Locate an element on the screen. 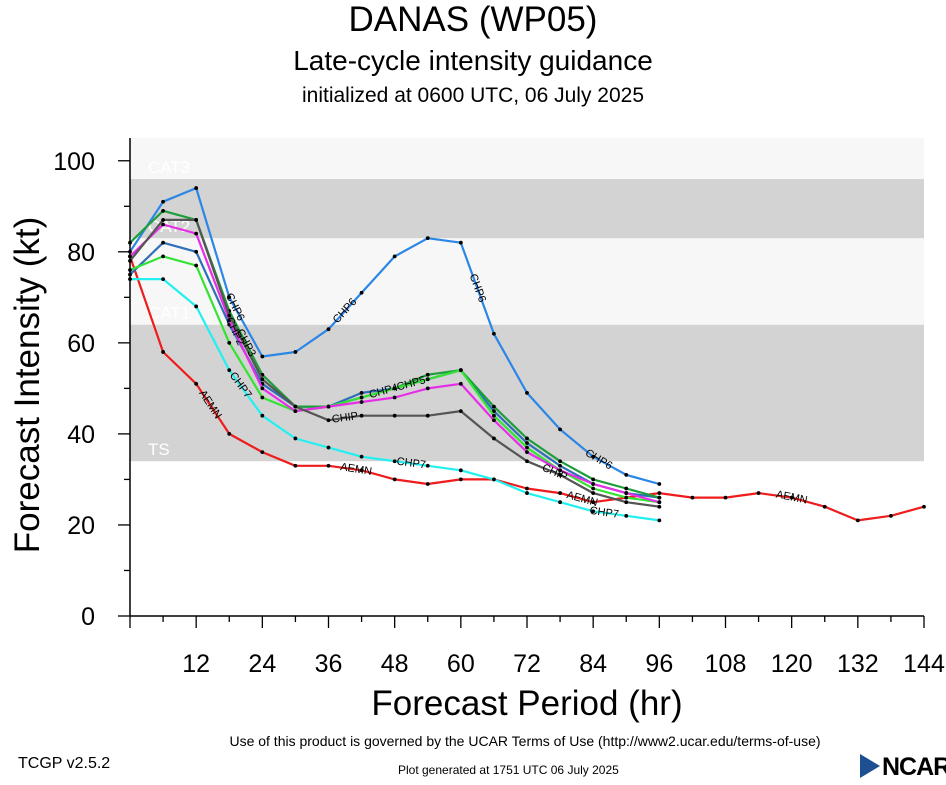 The width and height of the screenshot is (946, 785). x-tick-label: 12 is located at coordinates (196, 664).